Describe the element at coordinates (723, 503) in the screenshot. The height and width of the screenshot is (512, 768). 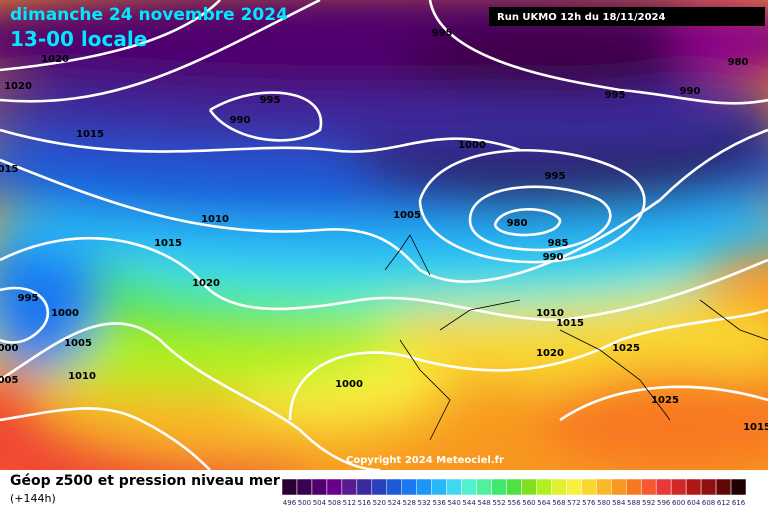
I see `scale-label: 612` at that location.